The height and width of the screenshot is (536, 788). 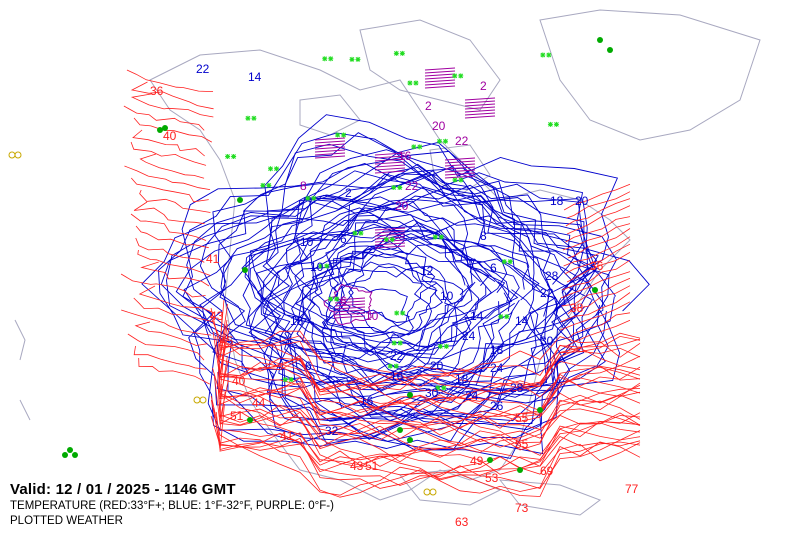 What do you see at coordinates (357, 466) in the screenshot?
I see `warm-contour-label: 43` at bounding box center [357, 466].